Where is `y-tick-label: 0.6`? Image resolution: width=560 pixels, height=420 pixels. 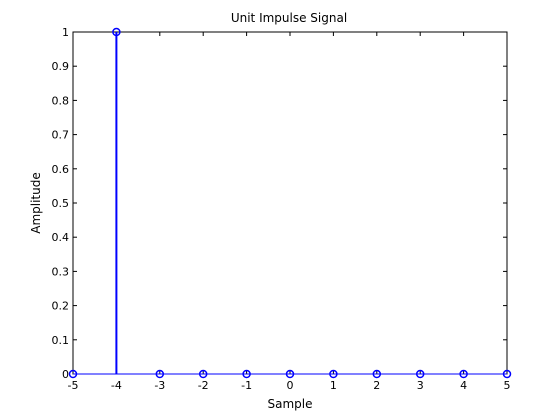 y-tick-label: 0.6 is located at coordinates (61, 169).